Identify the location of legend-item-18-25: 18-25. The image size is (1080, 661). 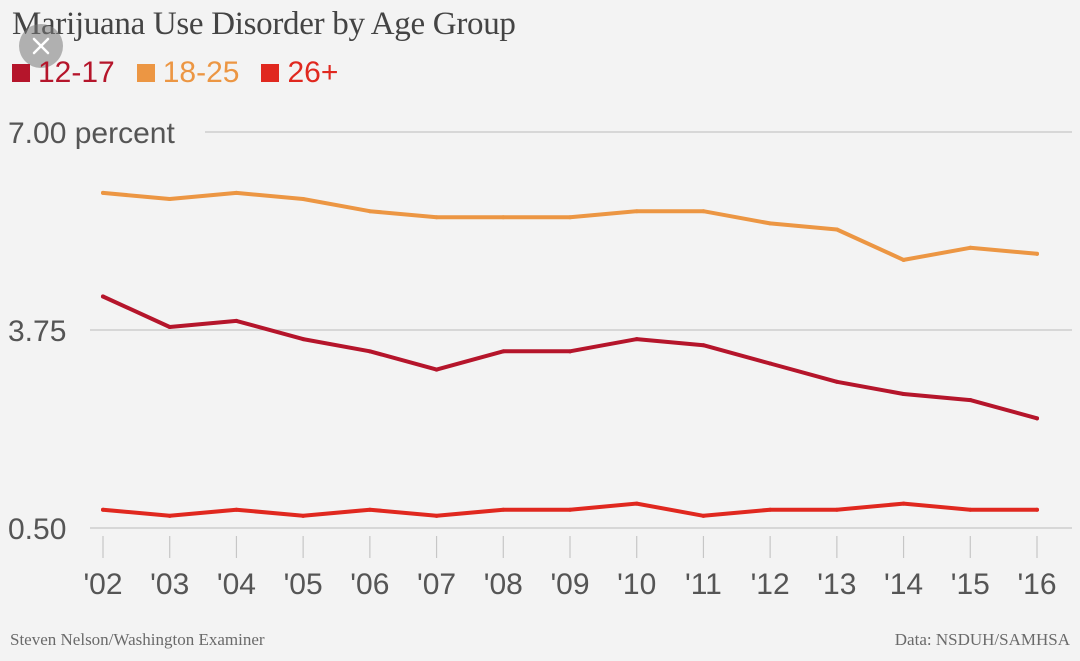
(188, 73).